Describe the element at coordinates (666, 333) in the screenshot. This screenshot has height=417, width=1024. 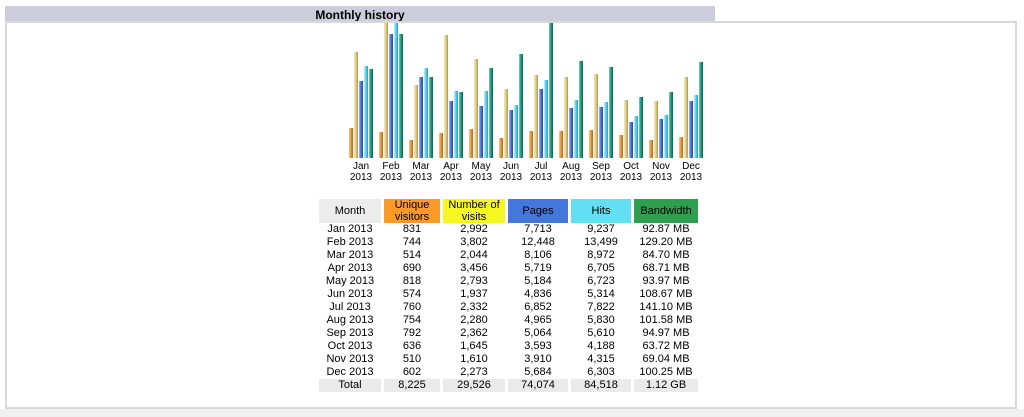
I see `row-value-cell: 94.97 MB` at that location.